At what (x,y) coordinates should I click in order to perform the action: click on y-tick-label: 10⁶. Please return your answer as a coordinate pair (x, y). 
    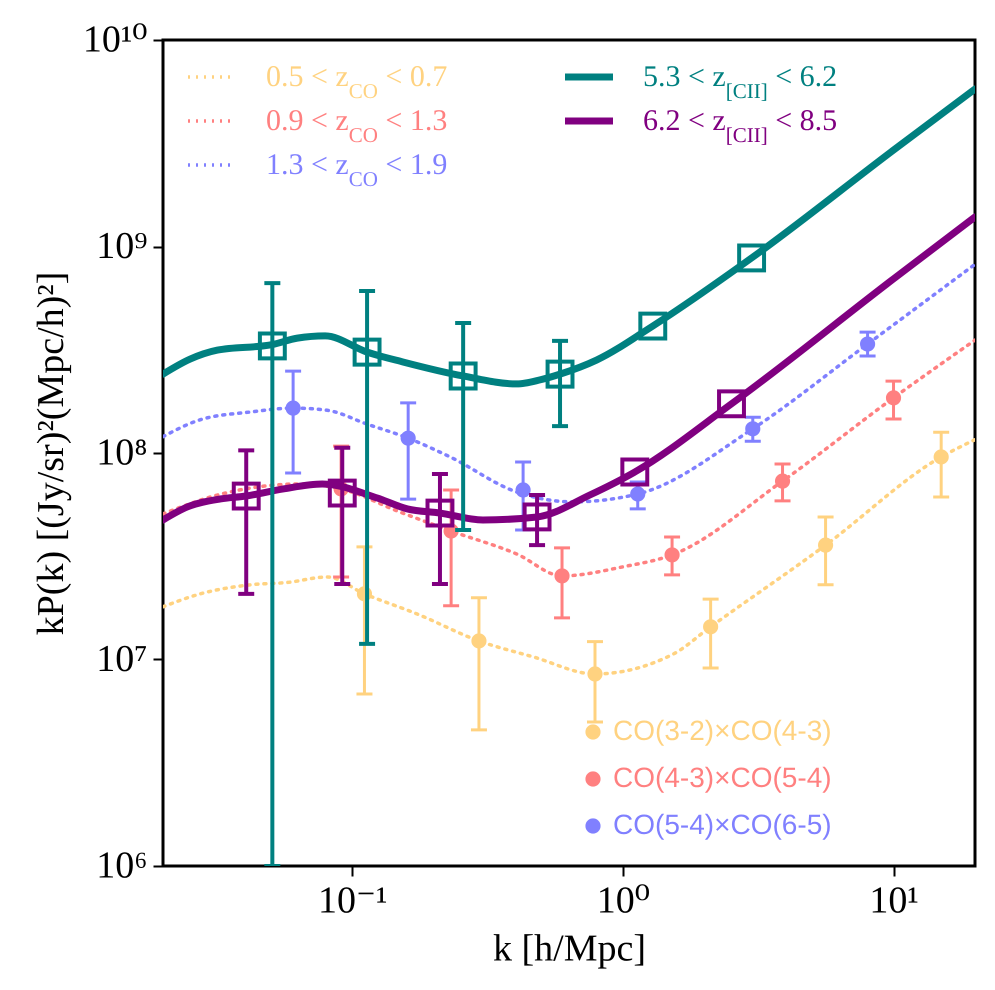
    Looking at the image, I should click on (122, 865).